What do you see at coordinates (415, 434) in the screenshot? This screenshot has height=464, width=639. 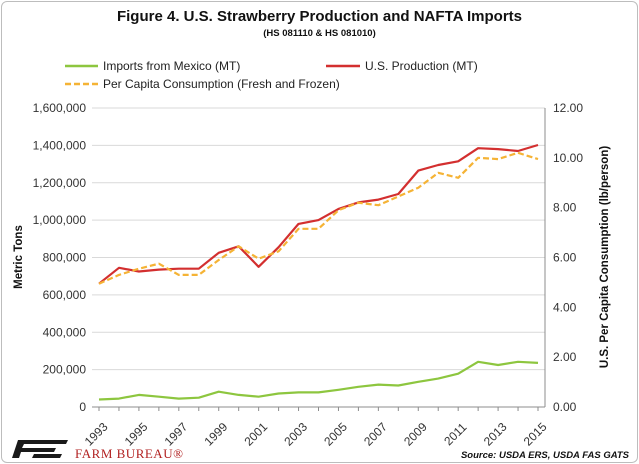 I see `x-tick-label: 2009` at bounding box center [415, 434].